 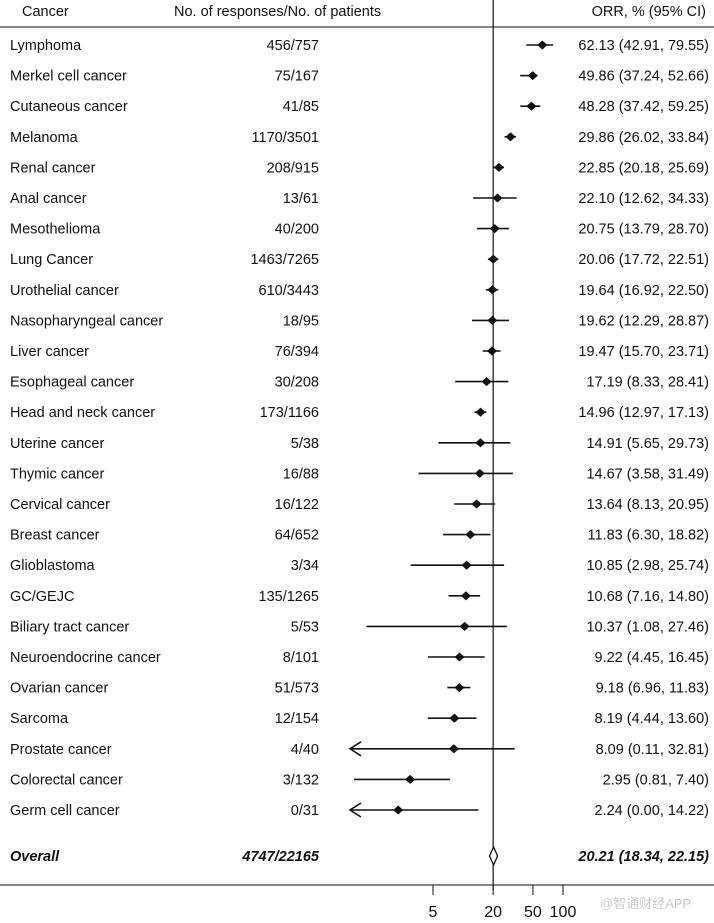 I want to click on row-orr: 11.83 (6.30, 18.82), so click(x=648, y=536).